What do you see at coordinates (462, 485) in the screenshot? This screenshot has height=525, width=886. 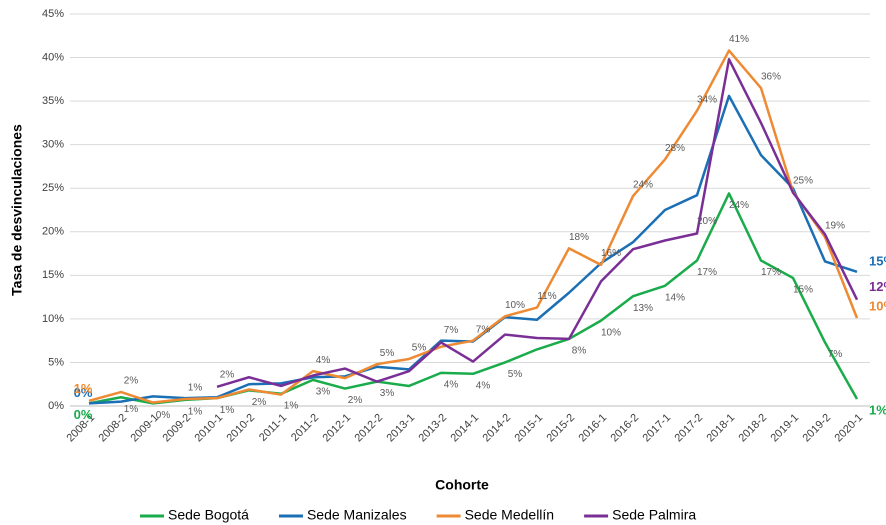 I see `x-axis-title: Cohorte` at bounding box center [462, 485].